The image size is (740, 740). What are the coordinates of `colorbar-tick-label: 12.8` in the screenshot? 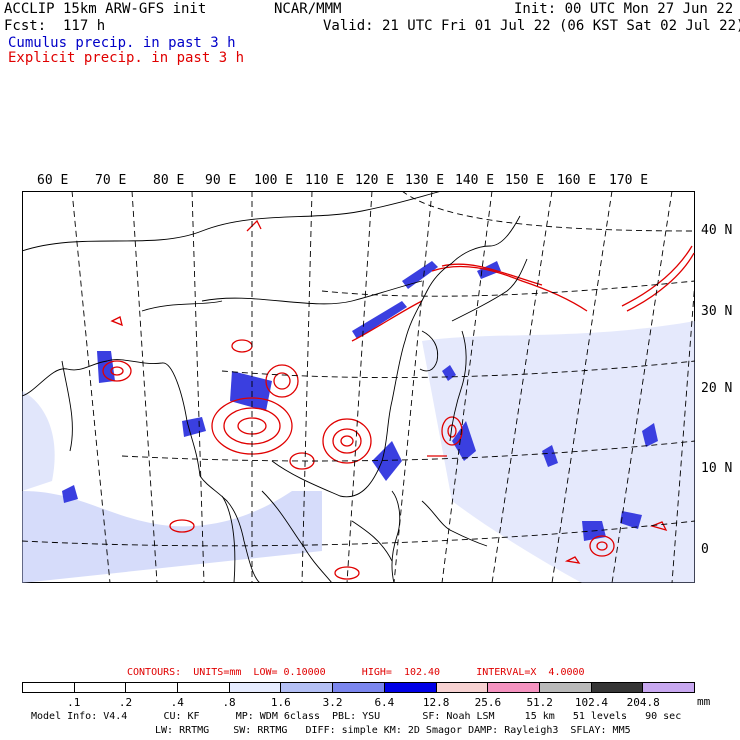 It's located at (436, 702).